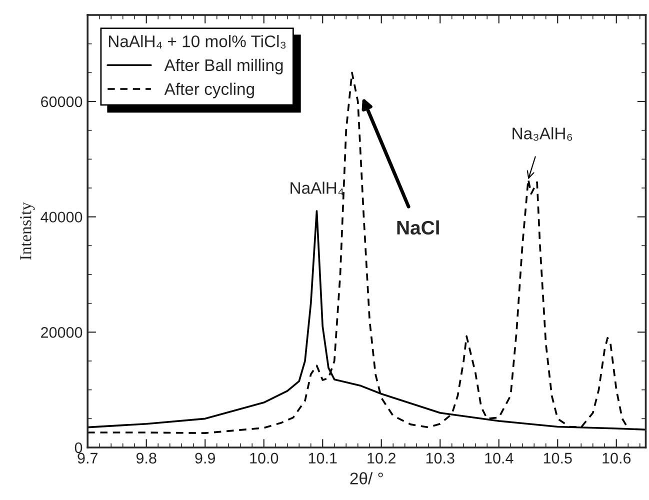 This screenshot has height=500, width=649. I want to click on y-tick-label: 60000, so click(61, 102).